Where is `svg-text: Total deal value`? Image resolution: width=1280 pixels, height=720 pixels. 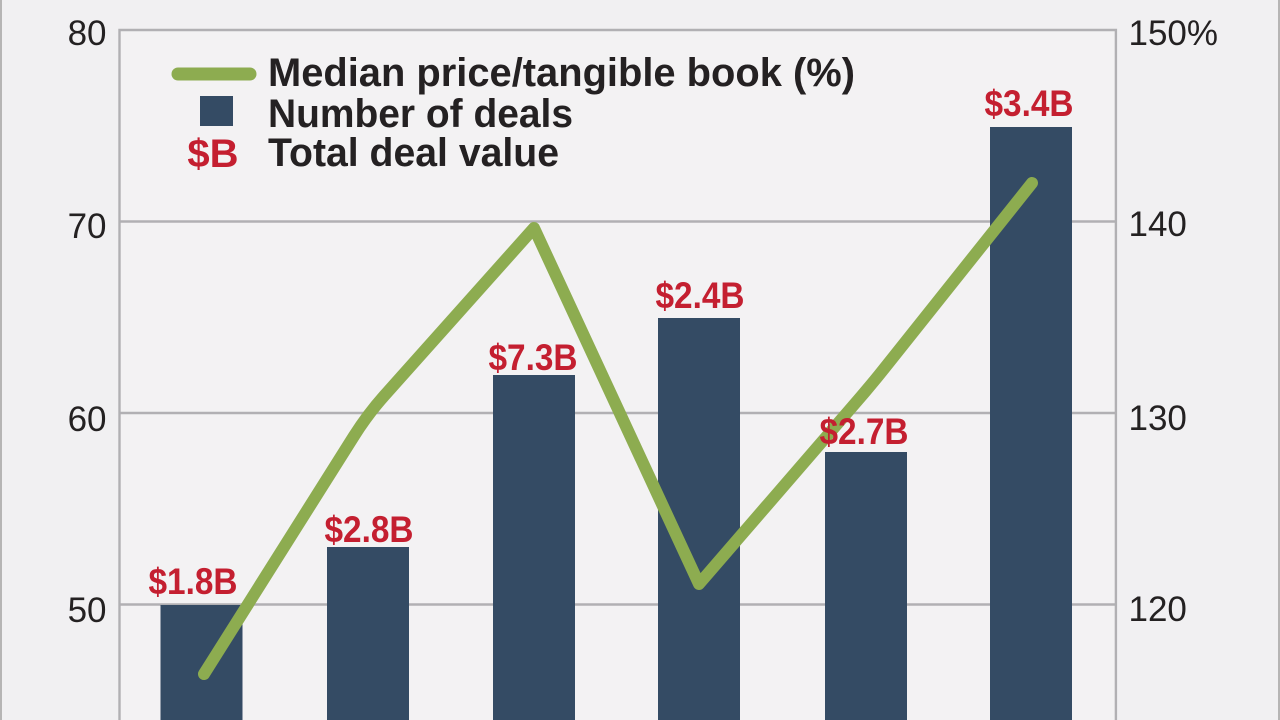
svg-text: Total deal value is located at coordinates (413, 153).